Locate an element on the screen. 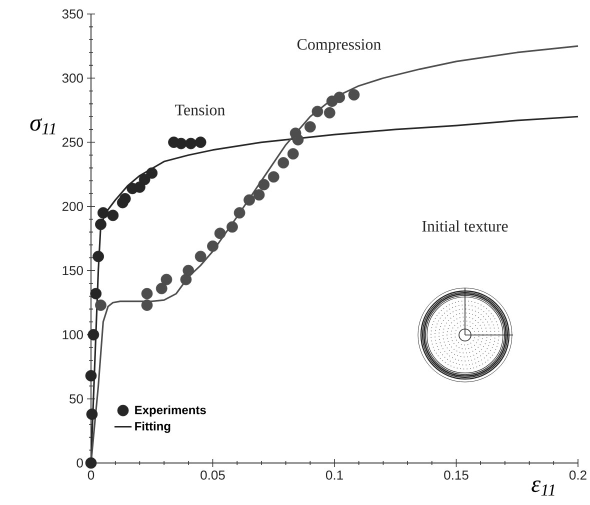  y-tick-label: 100 is located at coordinates (72, 335).